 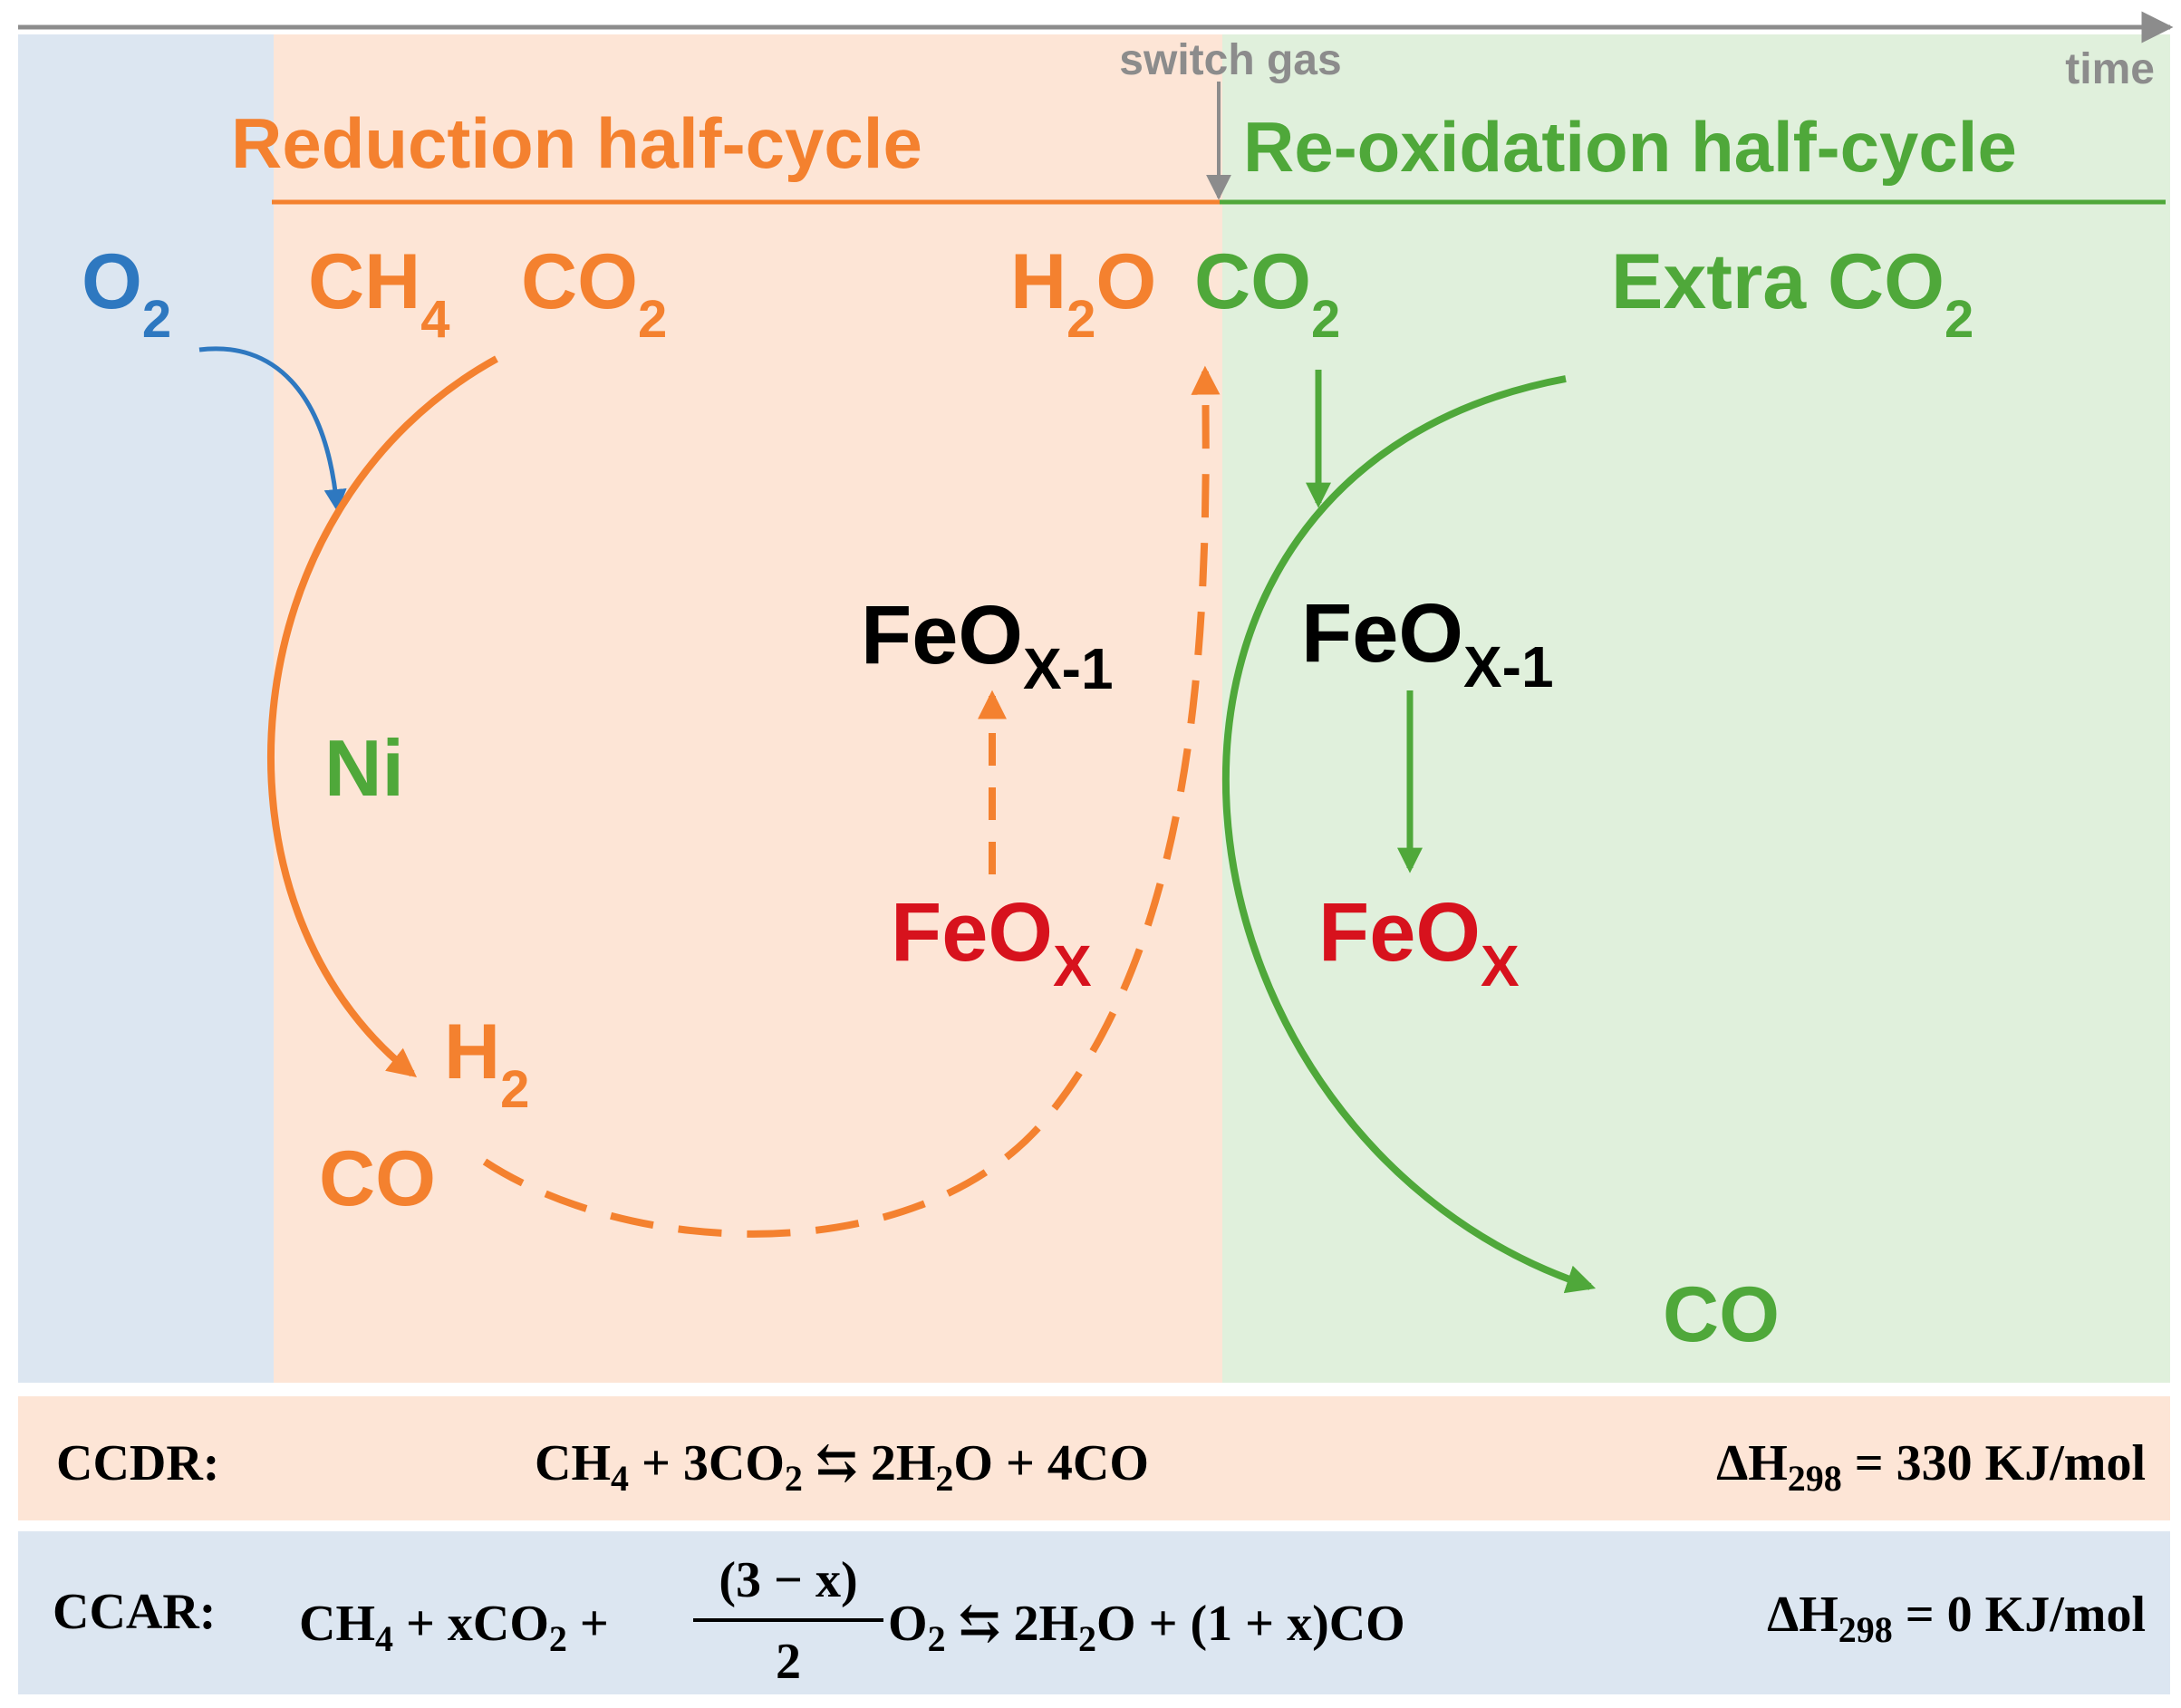 I want to click on co2-splitting-arc-arrow, so click(x=1409, y=834).